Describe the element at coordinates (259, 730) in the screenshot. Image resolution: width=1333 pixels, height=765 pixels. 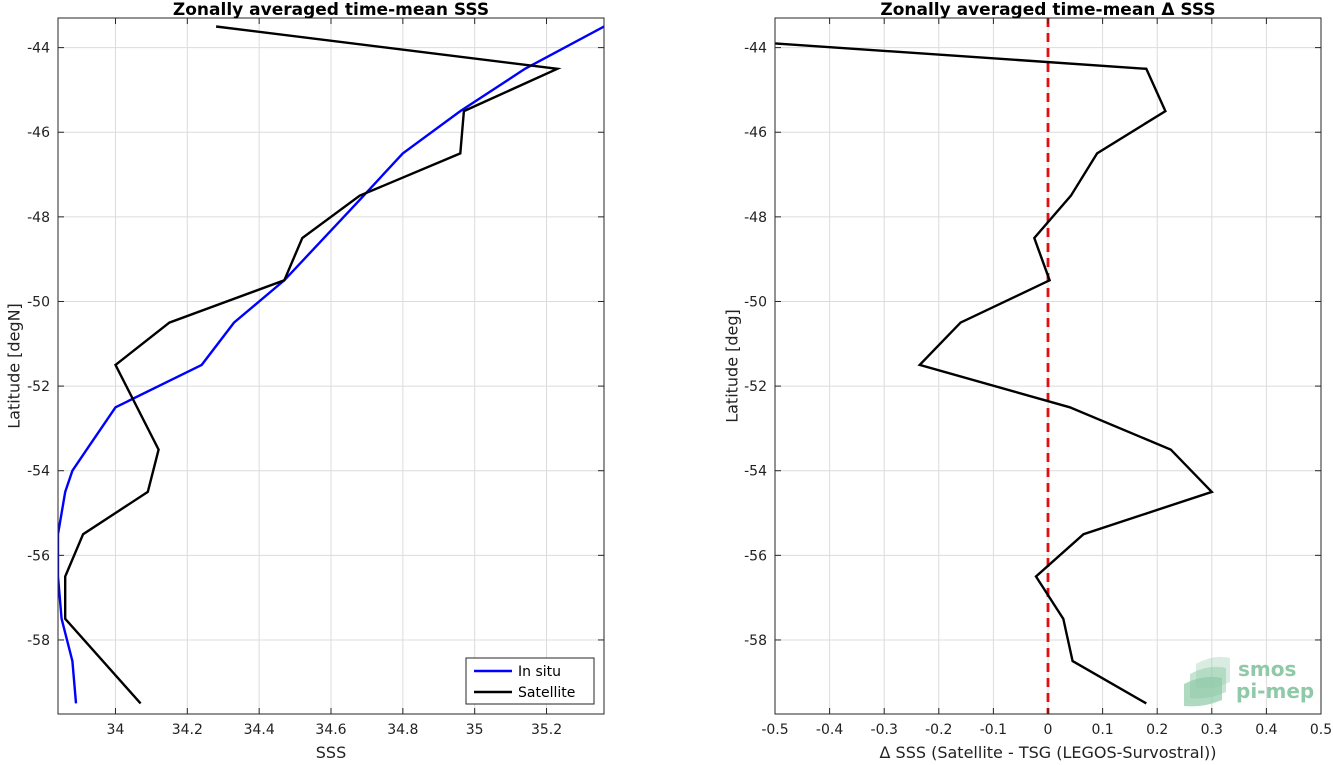
I see `x-tick-label: 34.4` at that location.